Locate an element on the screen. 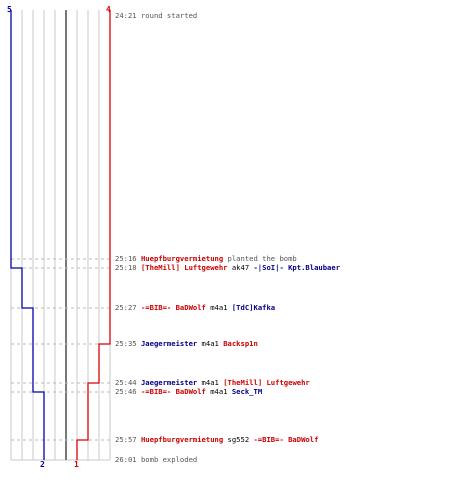 The image size is (450, 500). event-row: 25:46 -=BIB=- BaDWolf m4a1 Seck_TM is located at coordinates (188, 391).